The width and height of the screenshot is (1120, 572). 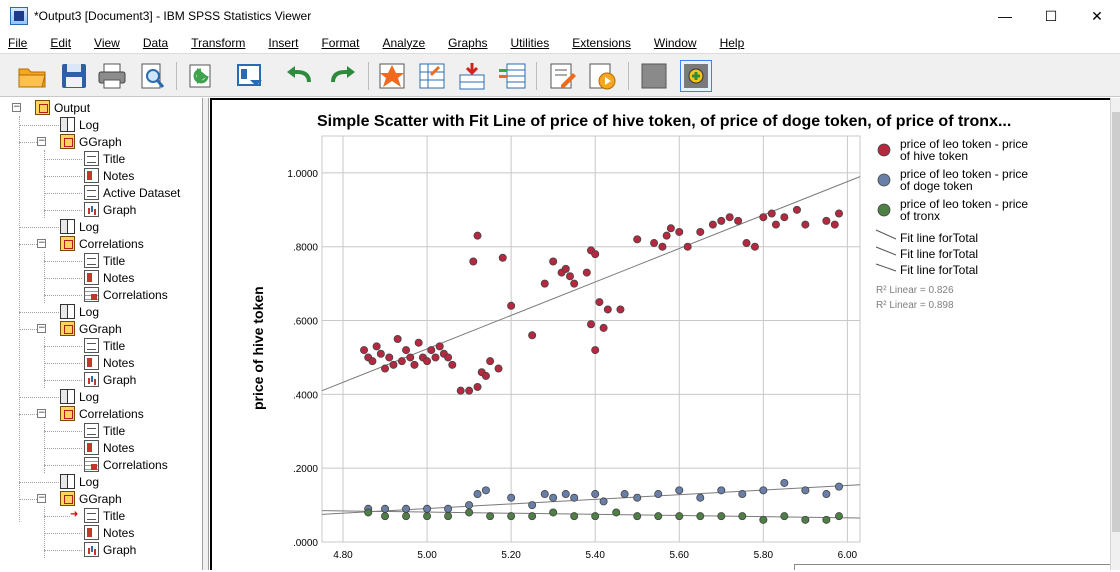 I want to click on tree-item-label: Graph, so click(x=120, y=379).